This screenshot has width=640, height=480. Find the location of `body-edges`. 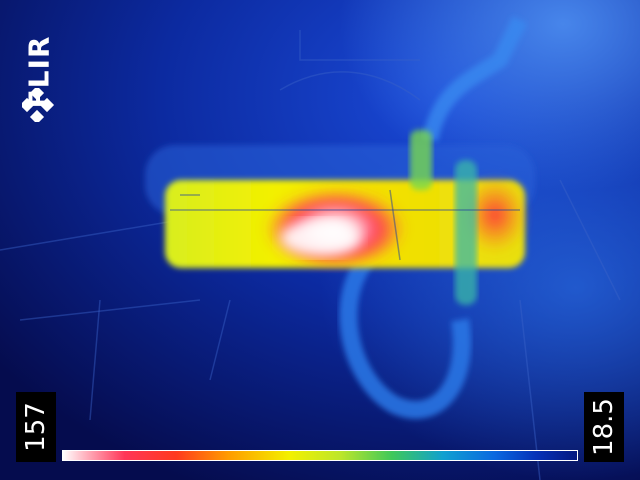

body-edges is located at coordinates (345, 225).